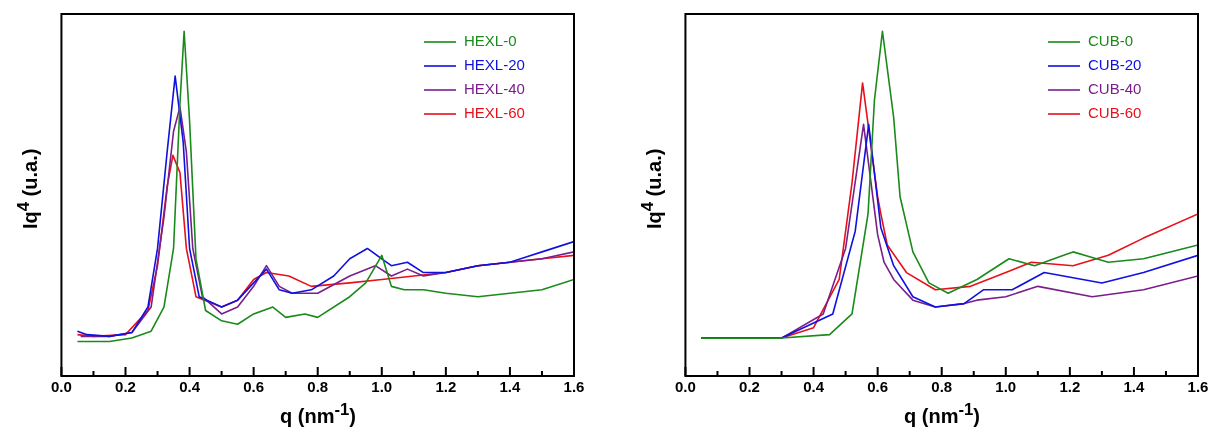 The width and height of the screenshot is (1224, 448). What do you see at coordinates (494, 89) in the screenshot?
I see `legend-label: HEXL-40` at bounding box center [494, 89].